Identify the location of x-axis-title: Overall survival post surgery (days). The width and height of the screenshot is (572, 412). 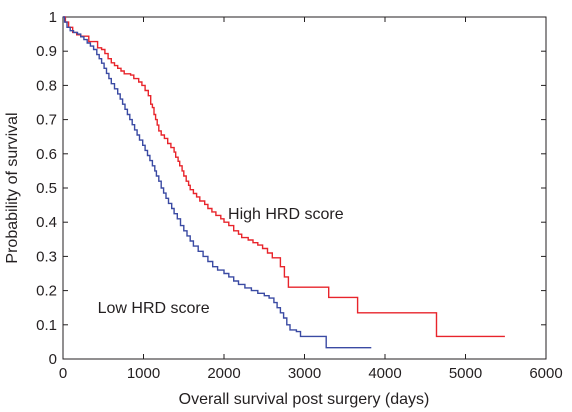
(304, 399).